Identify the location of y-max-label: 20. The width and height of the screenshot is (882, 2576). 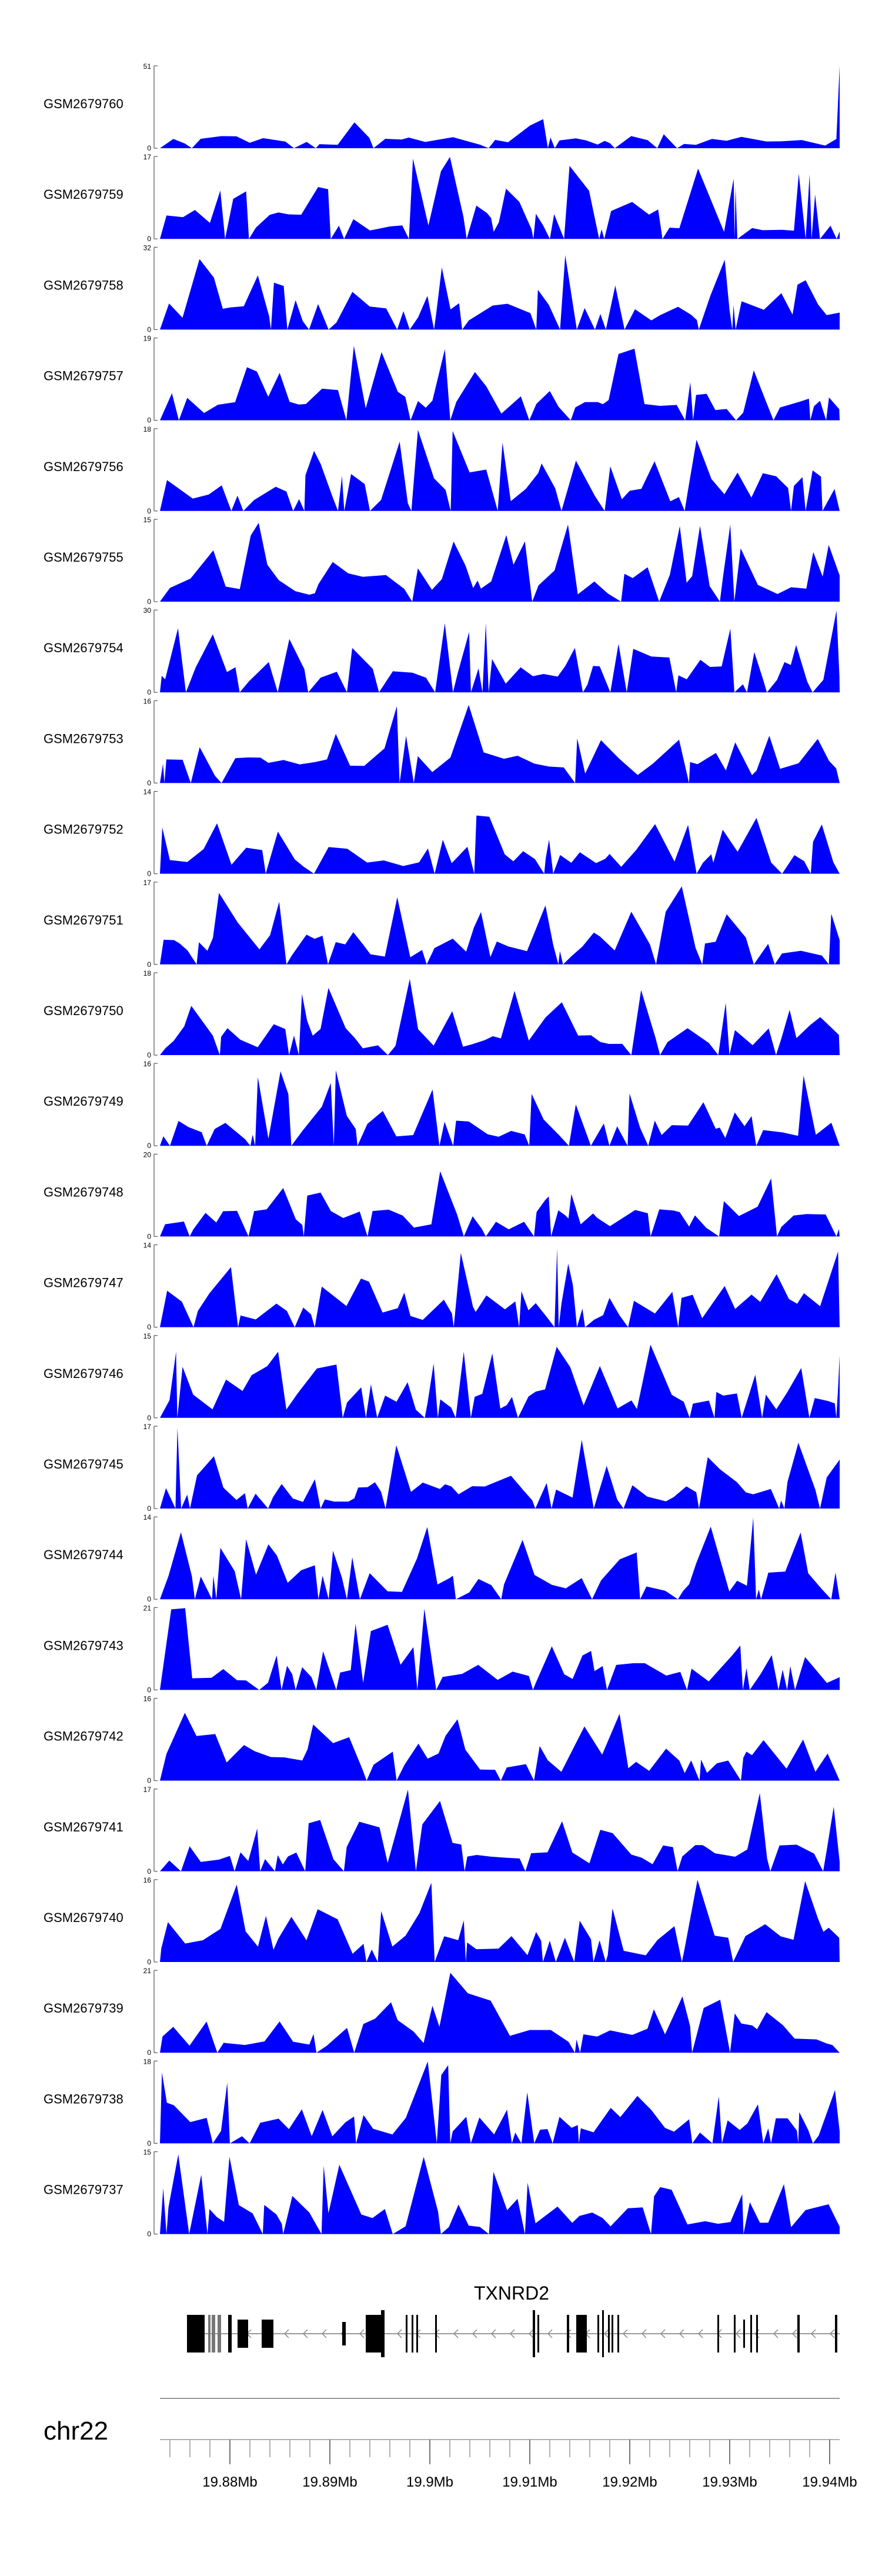
(147, 1154).